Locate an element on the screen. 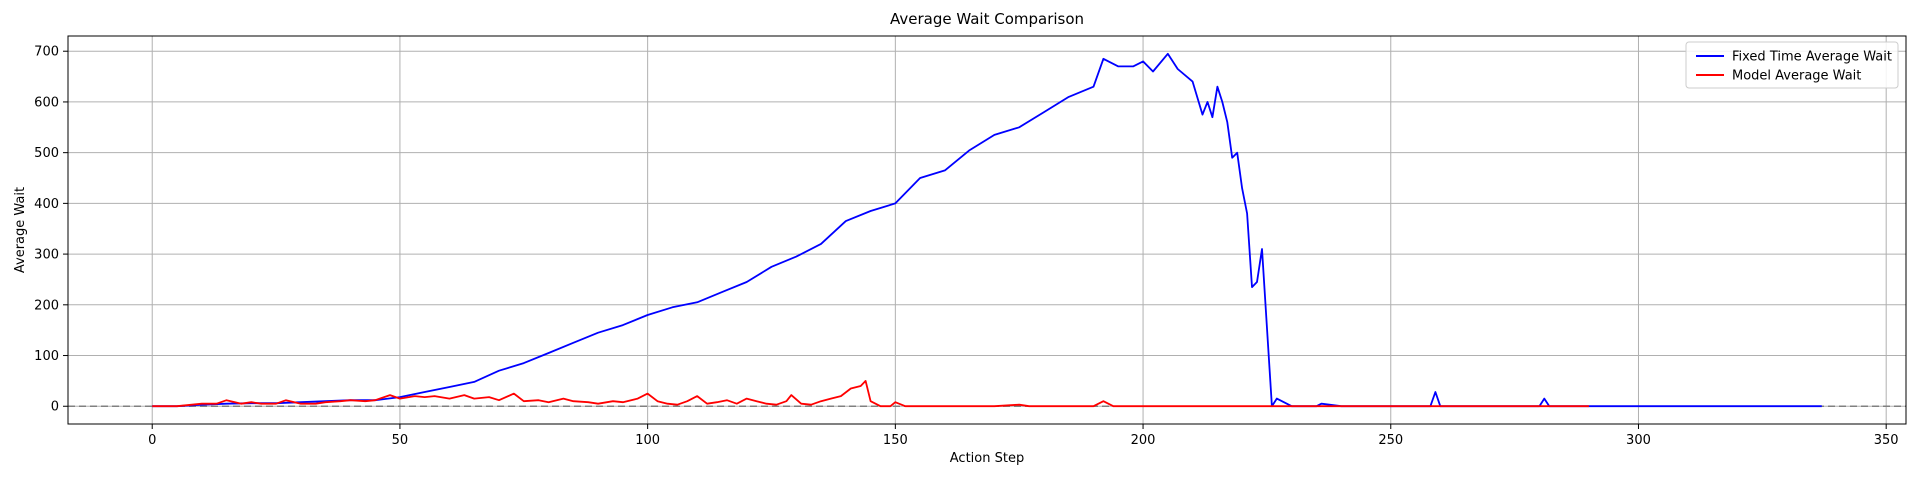 This screenshot has width=1920, height=480. legend-box is located at coordinates (1792, 65).